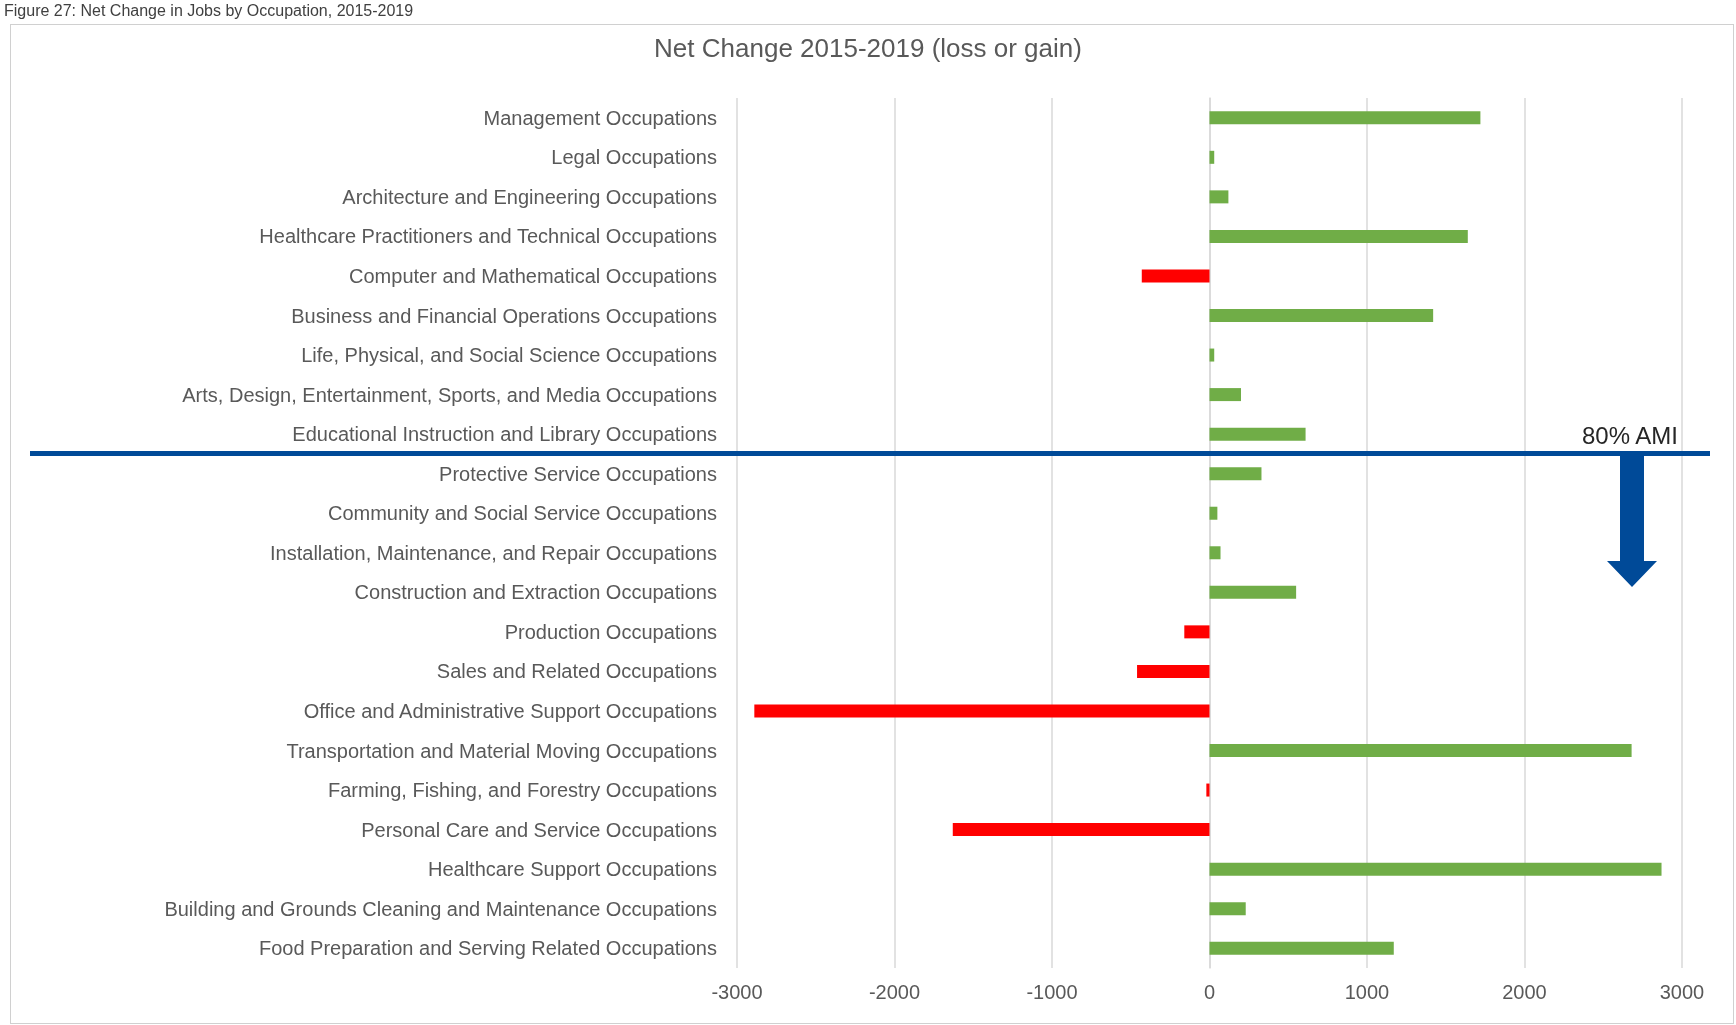  Describe the element at coordinates (1524, 992) in the screenshot. I see `x-tick-label: 2000` at that location.